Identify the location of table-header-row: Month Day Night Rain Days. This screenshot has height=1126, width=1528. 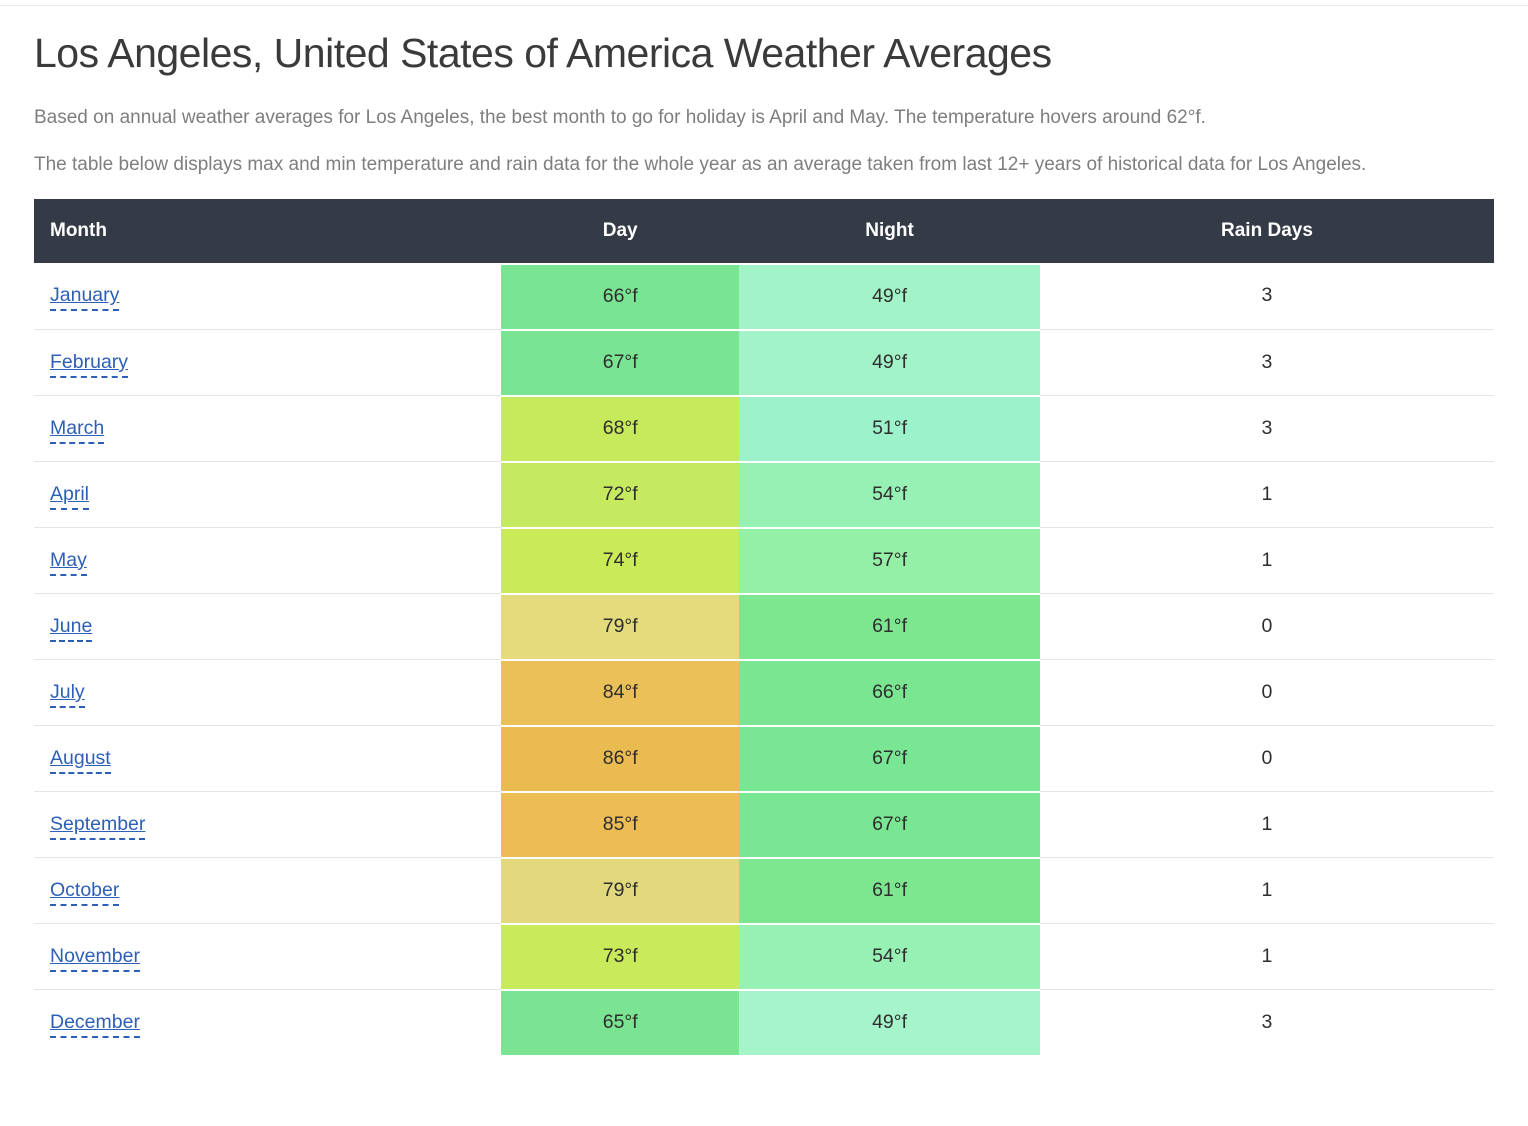
(764, 230).